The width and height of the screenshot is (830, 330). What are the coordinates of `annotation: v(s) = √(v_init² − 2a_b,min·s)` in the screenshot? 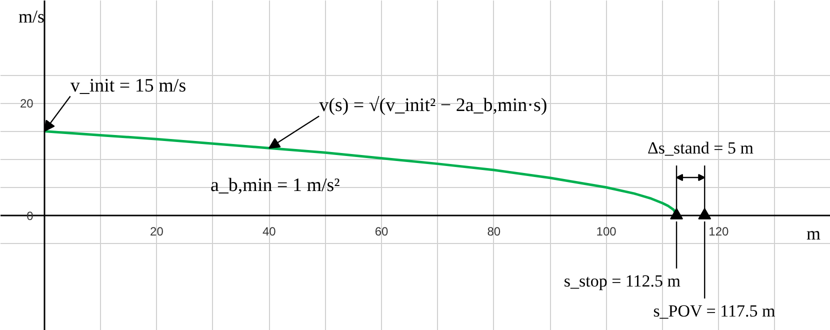 It's located at (433, 105).